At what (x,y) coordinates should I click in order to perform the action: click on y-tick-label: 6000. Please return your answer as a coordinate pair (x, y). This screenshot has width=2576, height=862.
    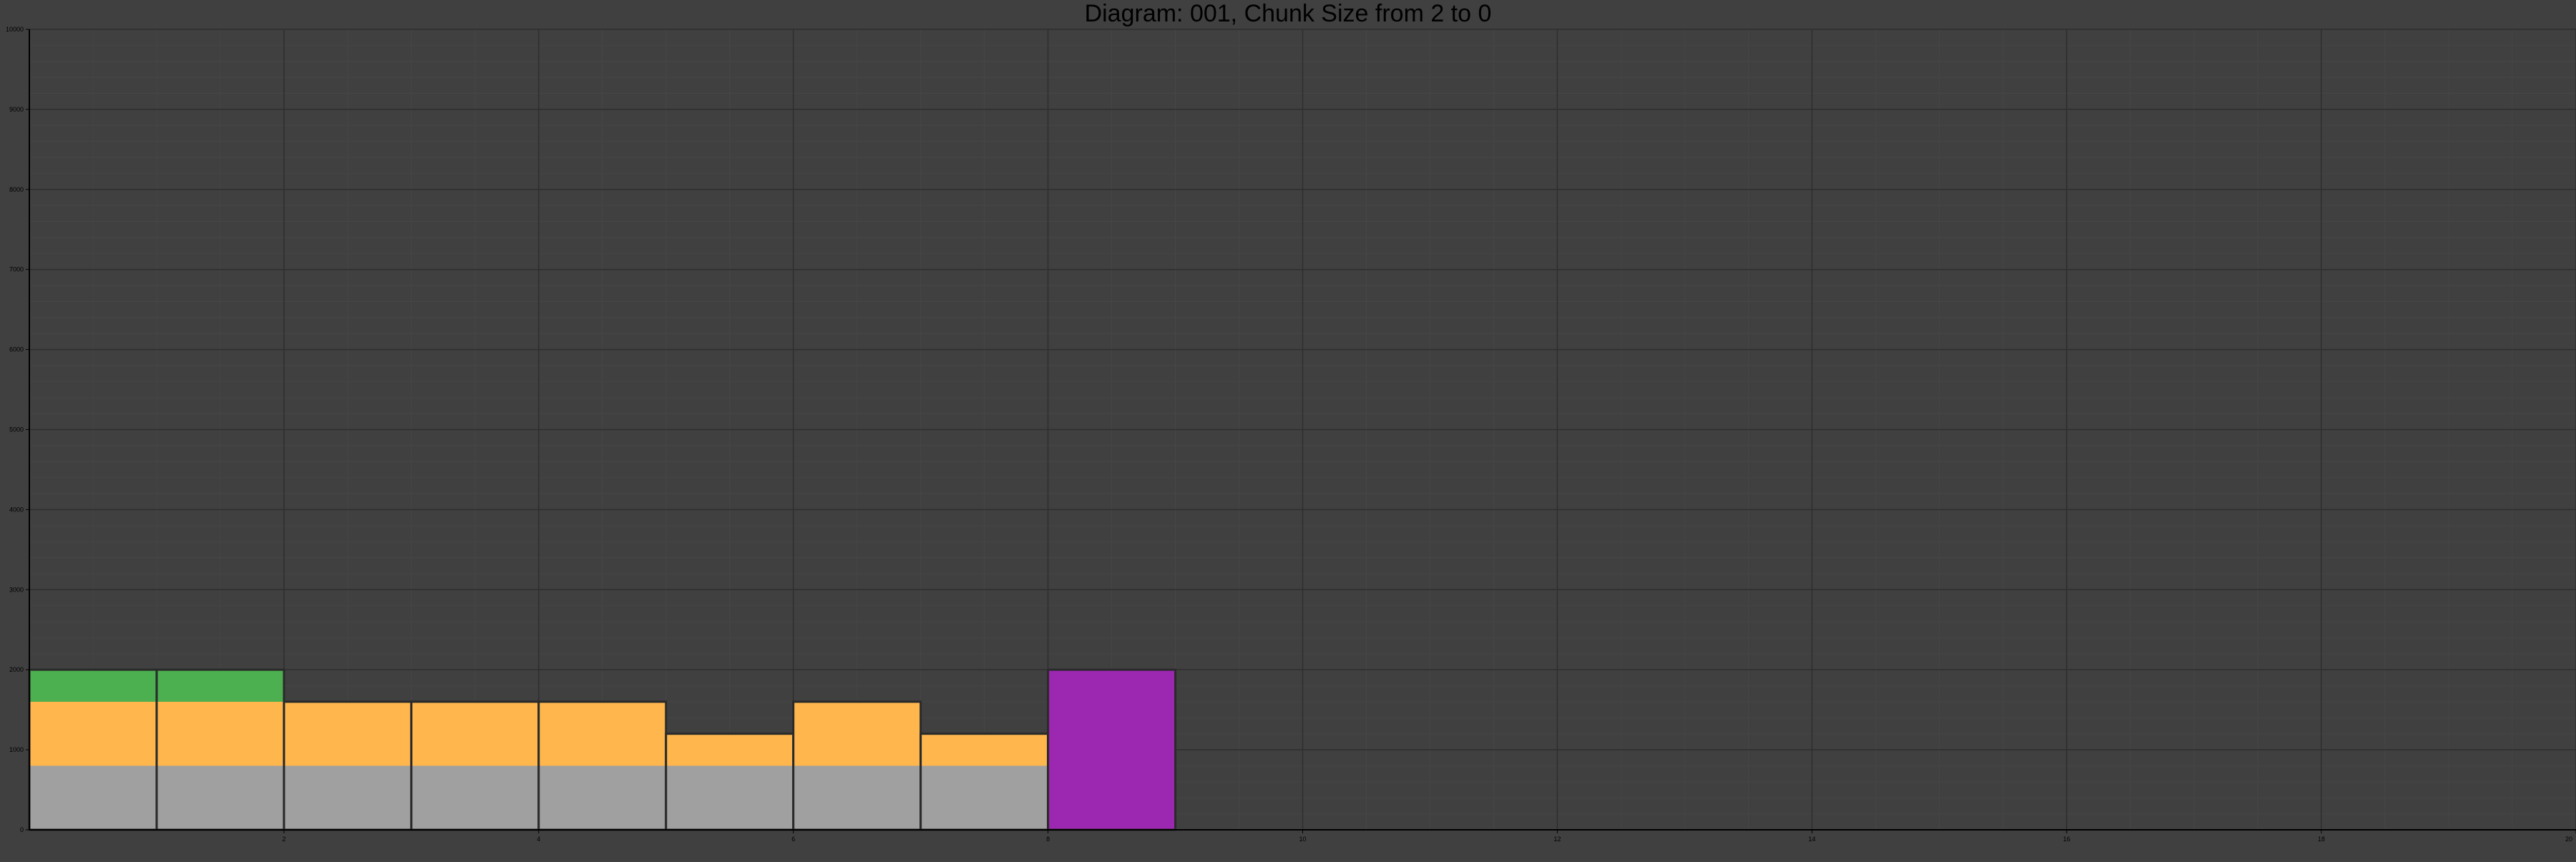
    Looking at the image, I should click on (16, 349).